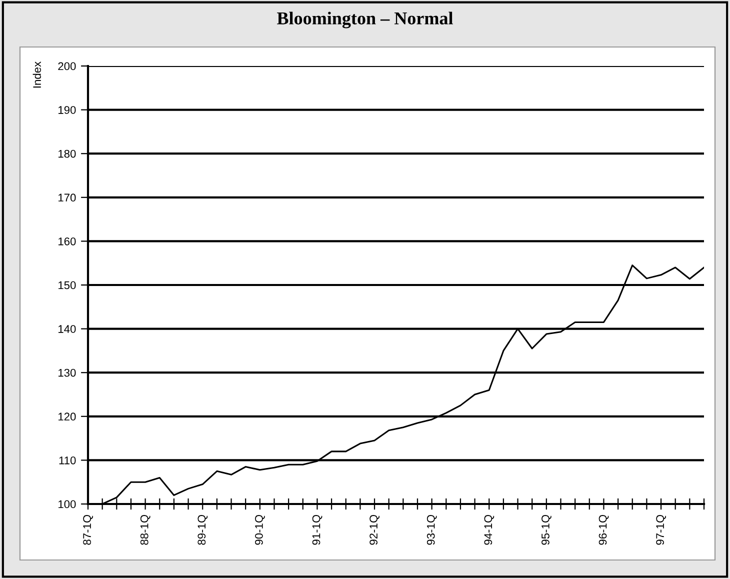 The height and width of the screenshot is (579, 730). Describe the element at coordinates (67, 460) in the screenshot. I see `y-tick-label: 110` at that location.